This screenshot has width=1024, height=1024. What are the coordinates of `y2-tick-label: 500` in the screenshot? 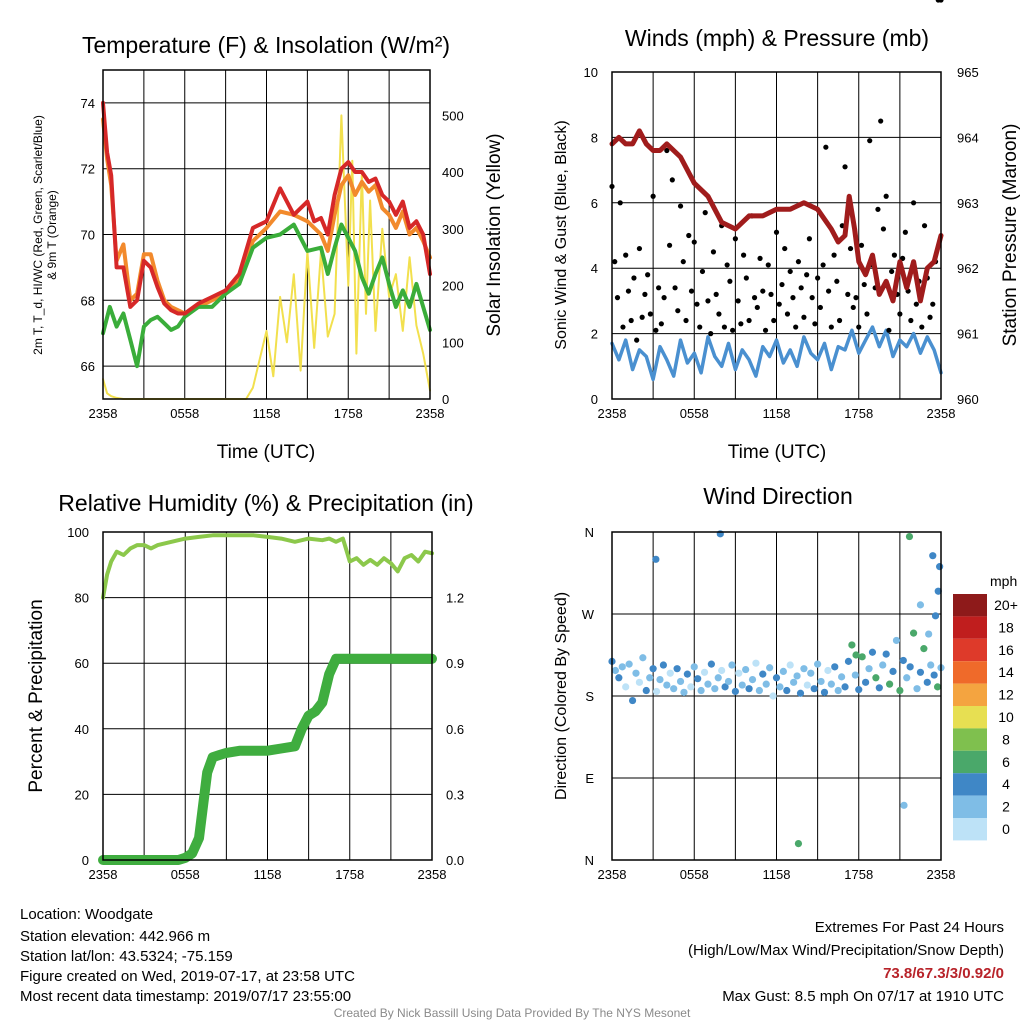 It's located at (453, 115).